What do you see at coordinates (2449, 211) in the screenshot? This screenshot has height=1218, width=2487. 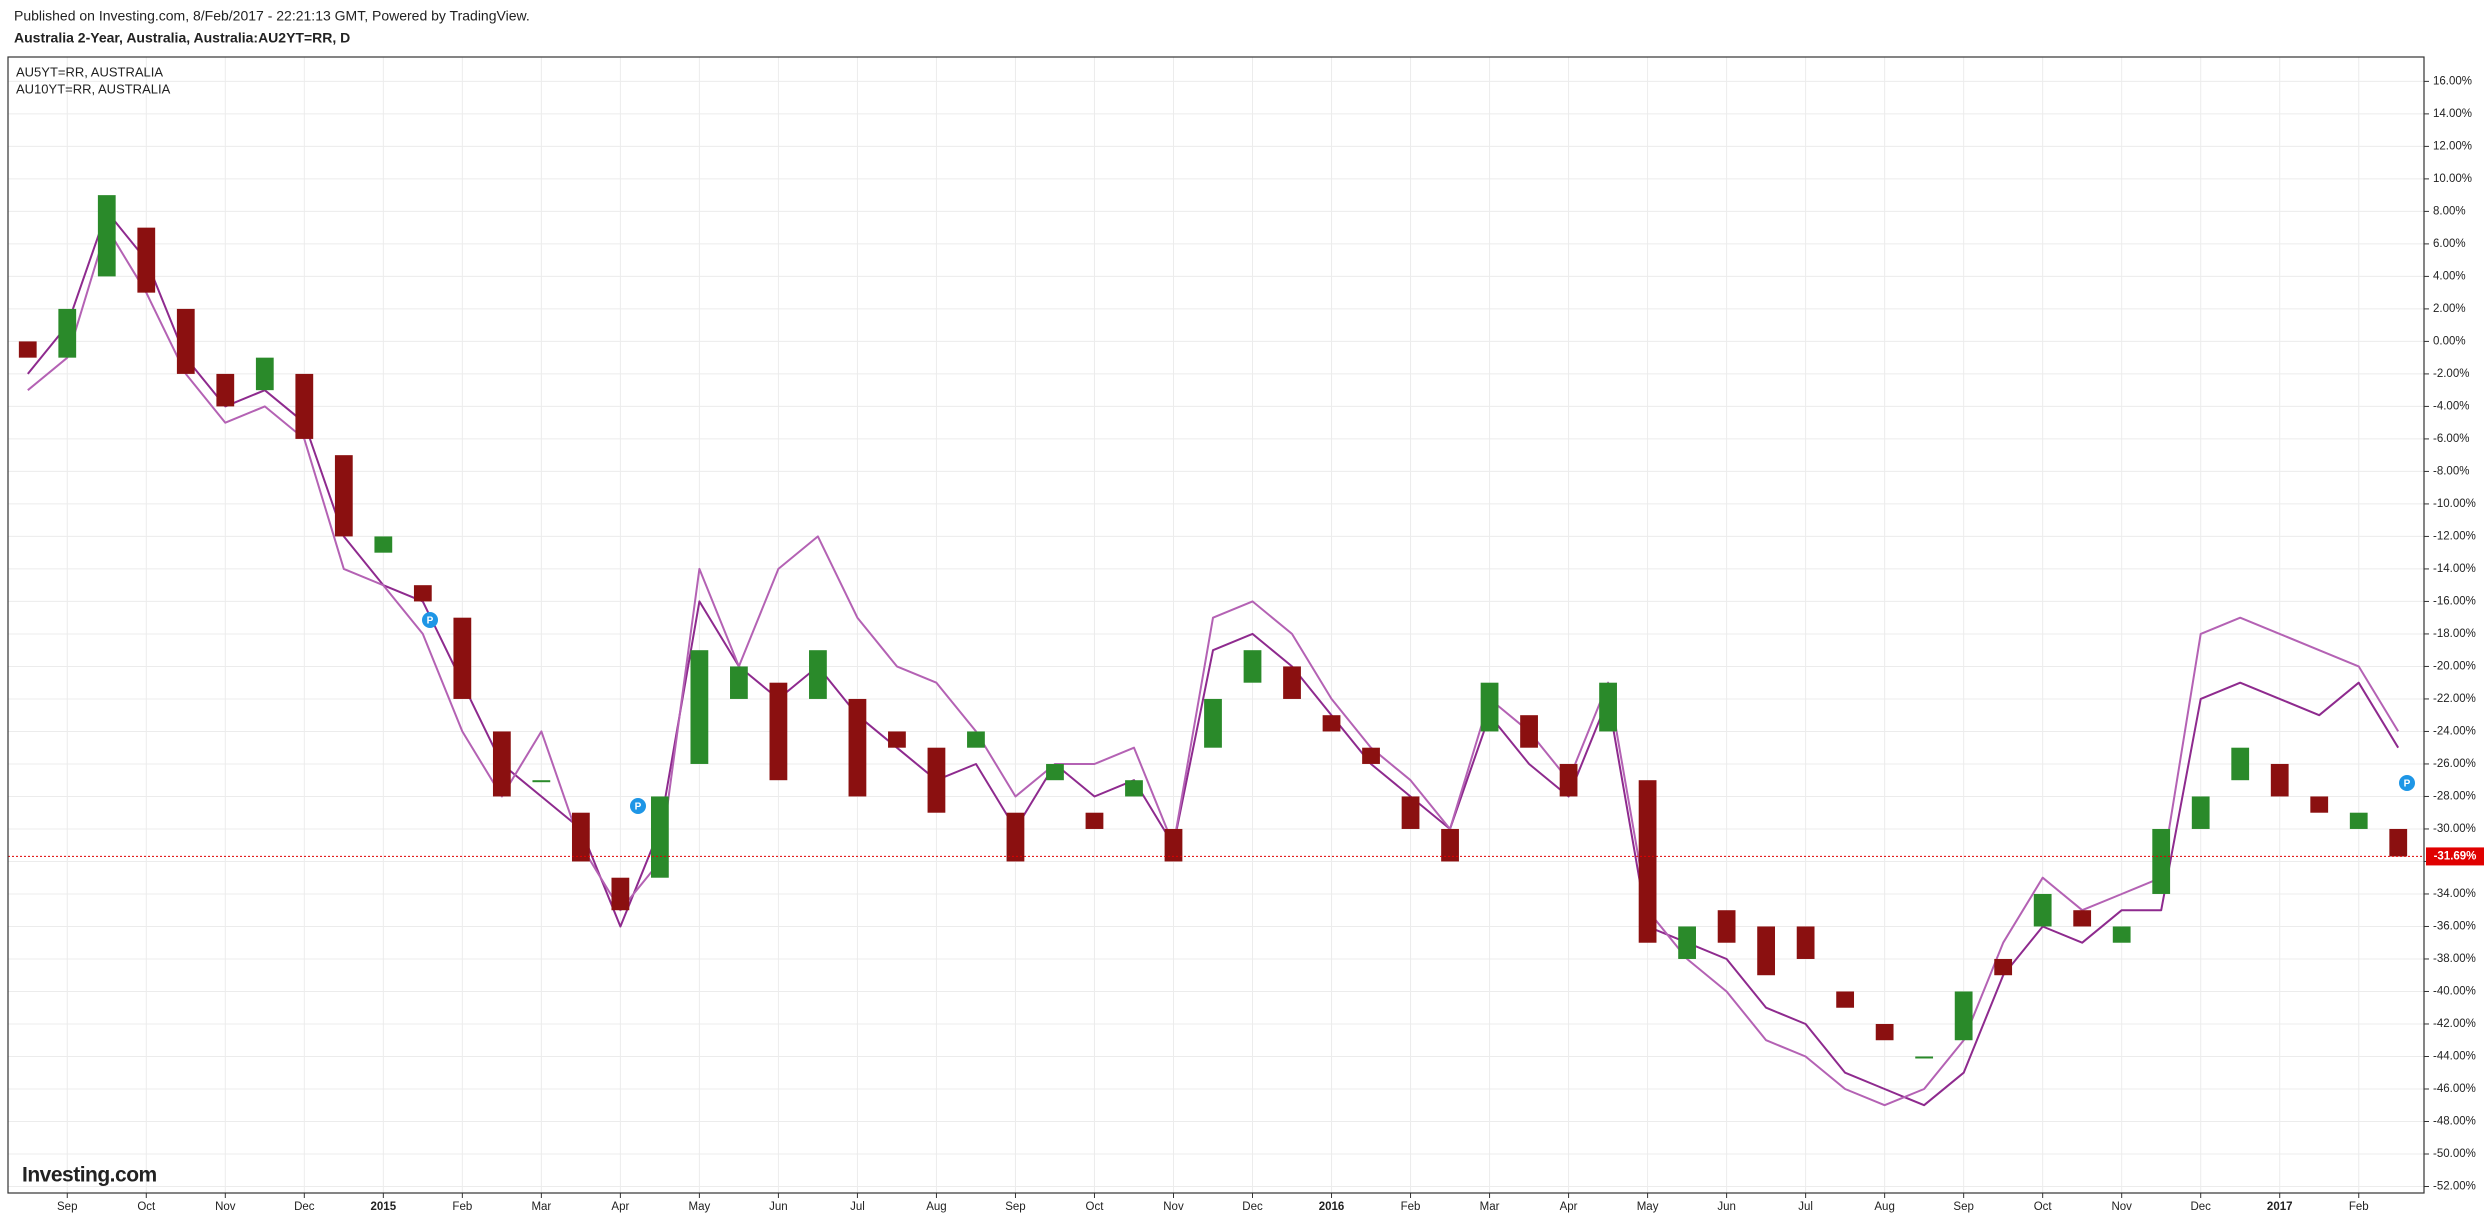 I see `y-tick-label: 8.00%` at bounding box center [2449, 211].